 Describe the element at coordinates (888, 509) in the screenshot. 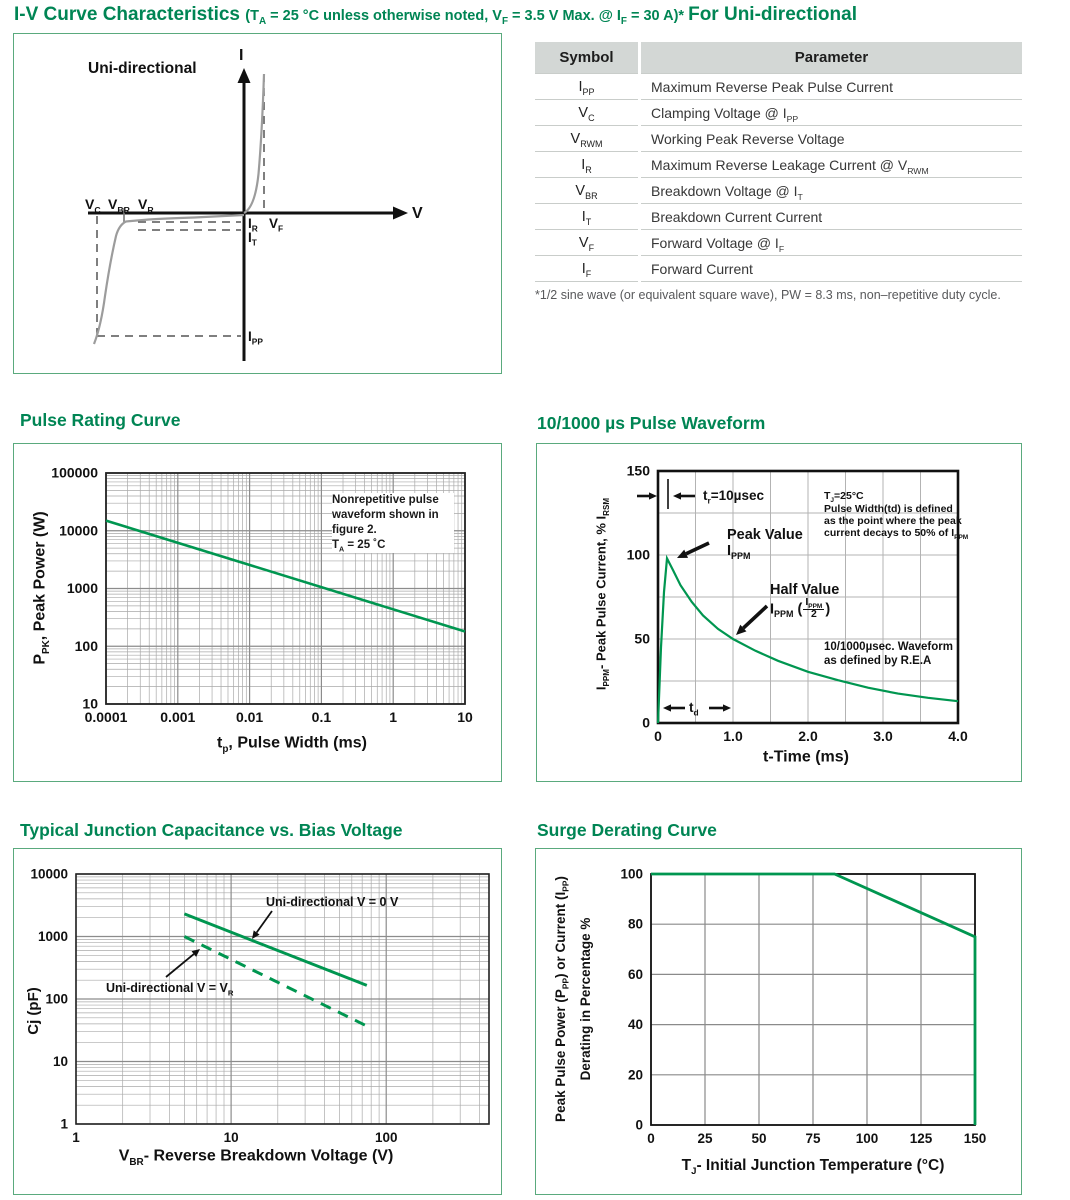

I see `chart-text: Pulse Width(td) is defined` at that location.